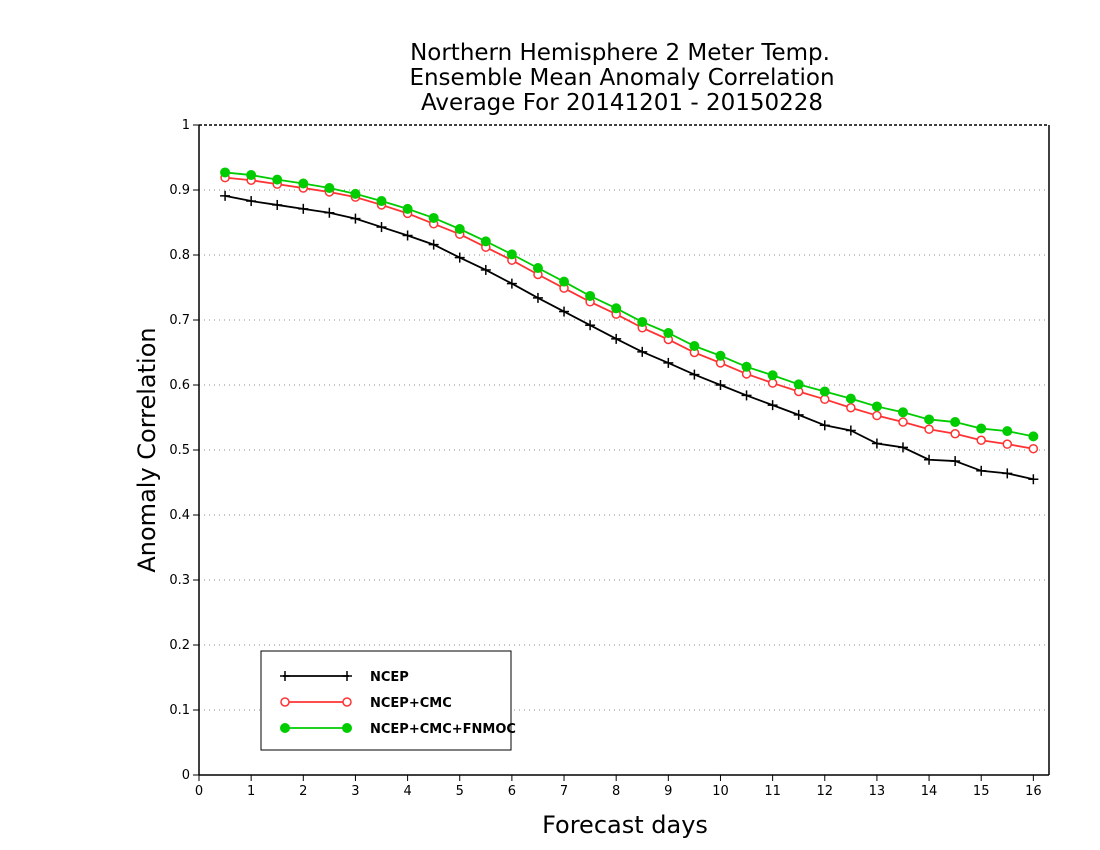  Describe the element at coordinates (179, 450) in the screenshot. I see `y-tick-label: 0.5` at that location.